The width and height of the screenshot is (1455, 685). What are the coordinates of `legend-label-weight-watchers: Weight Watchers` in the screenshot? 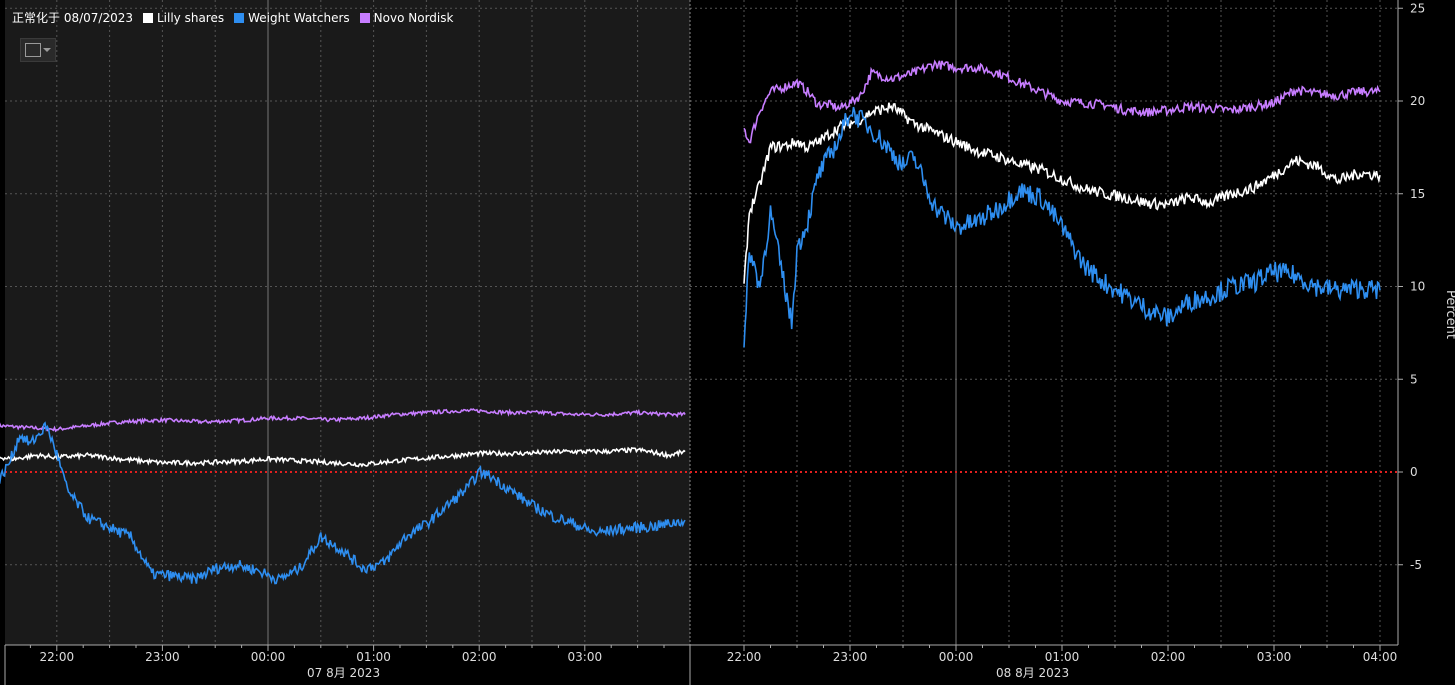 It's located at (299, 17).